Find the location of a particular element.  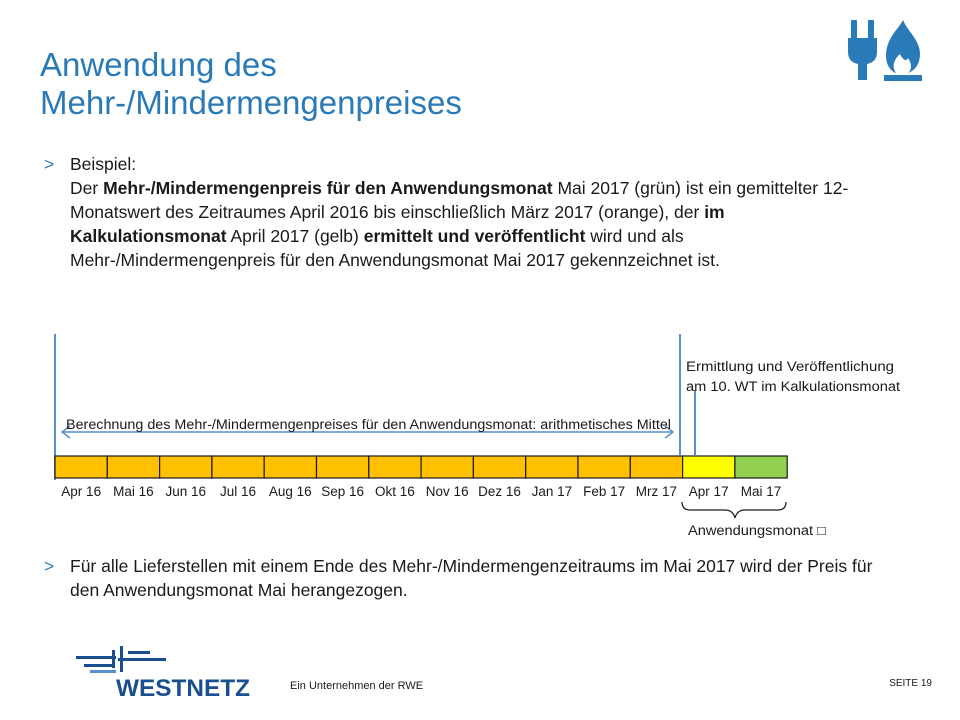

month-label: Jan 17 is located at coordinates (552, 491).